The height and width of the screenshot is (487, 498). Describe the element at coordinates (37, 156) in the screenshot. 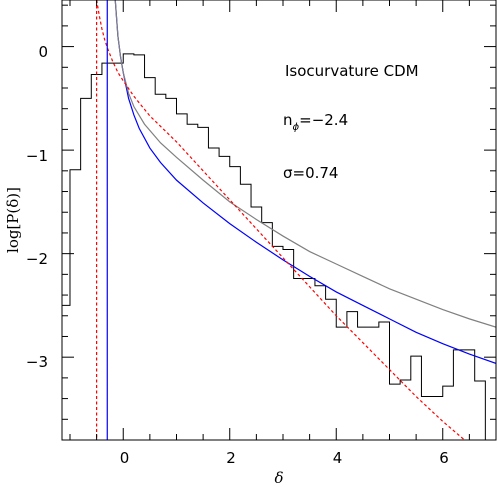

I see `y-tick-label-neg1: −1` at that location.